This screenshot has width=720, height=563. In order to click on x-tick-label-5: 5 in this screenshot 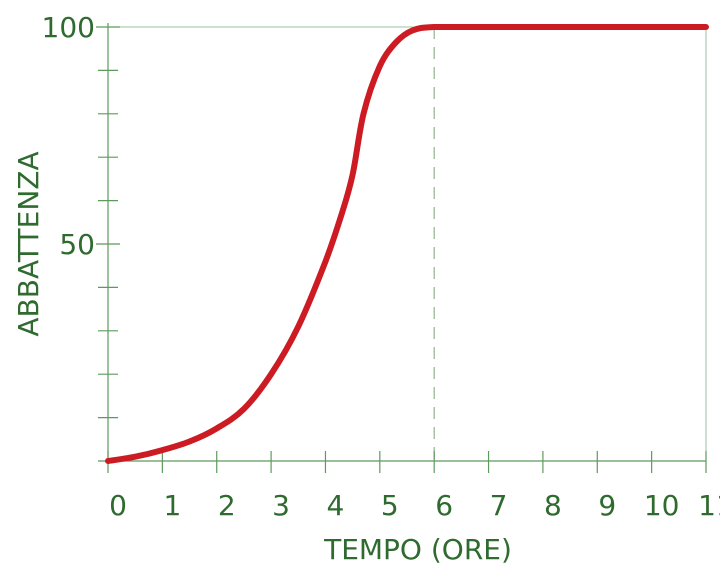, I will do `click(390, 505)`.